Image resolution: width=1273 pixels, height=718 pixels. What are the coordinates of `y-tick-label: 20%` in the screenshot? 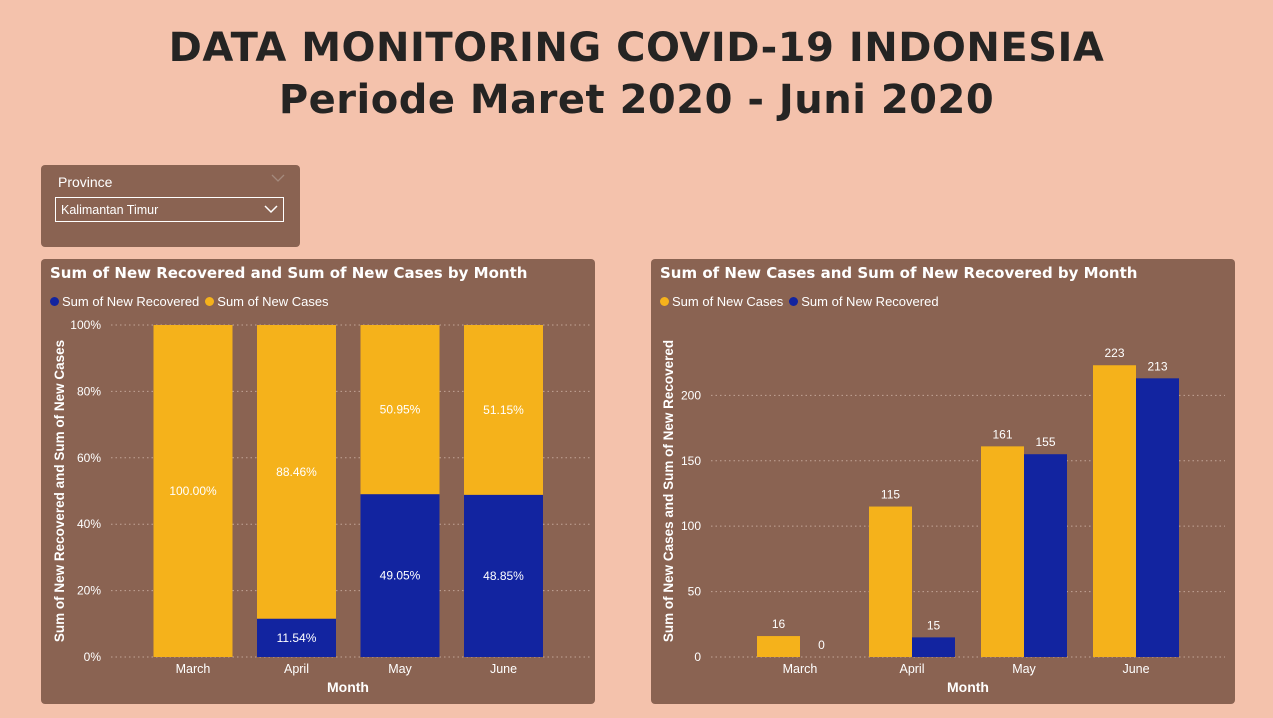 It's located at (89, 591).